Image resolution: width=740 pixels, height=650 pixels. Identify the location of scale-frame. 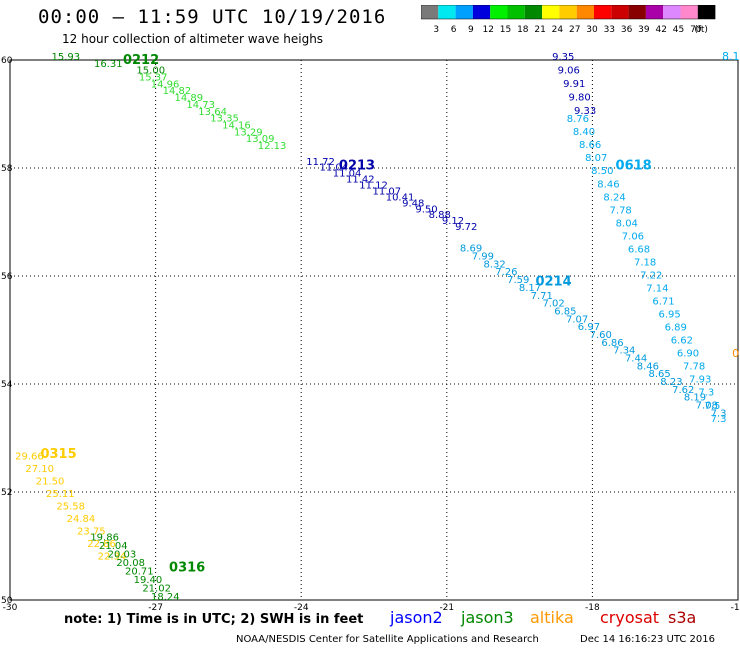
(568, 12).